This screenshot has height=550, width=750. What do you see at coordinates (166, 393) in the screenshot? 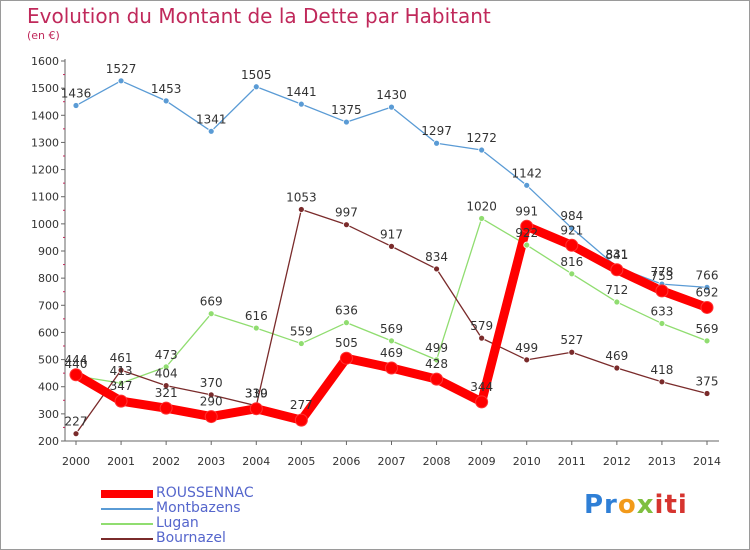
I see `data-label-roussennac: 321` at bounding box center [166, 393].